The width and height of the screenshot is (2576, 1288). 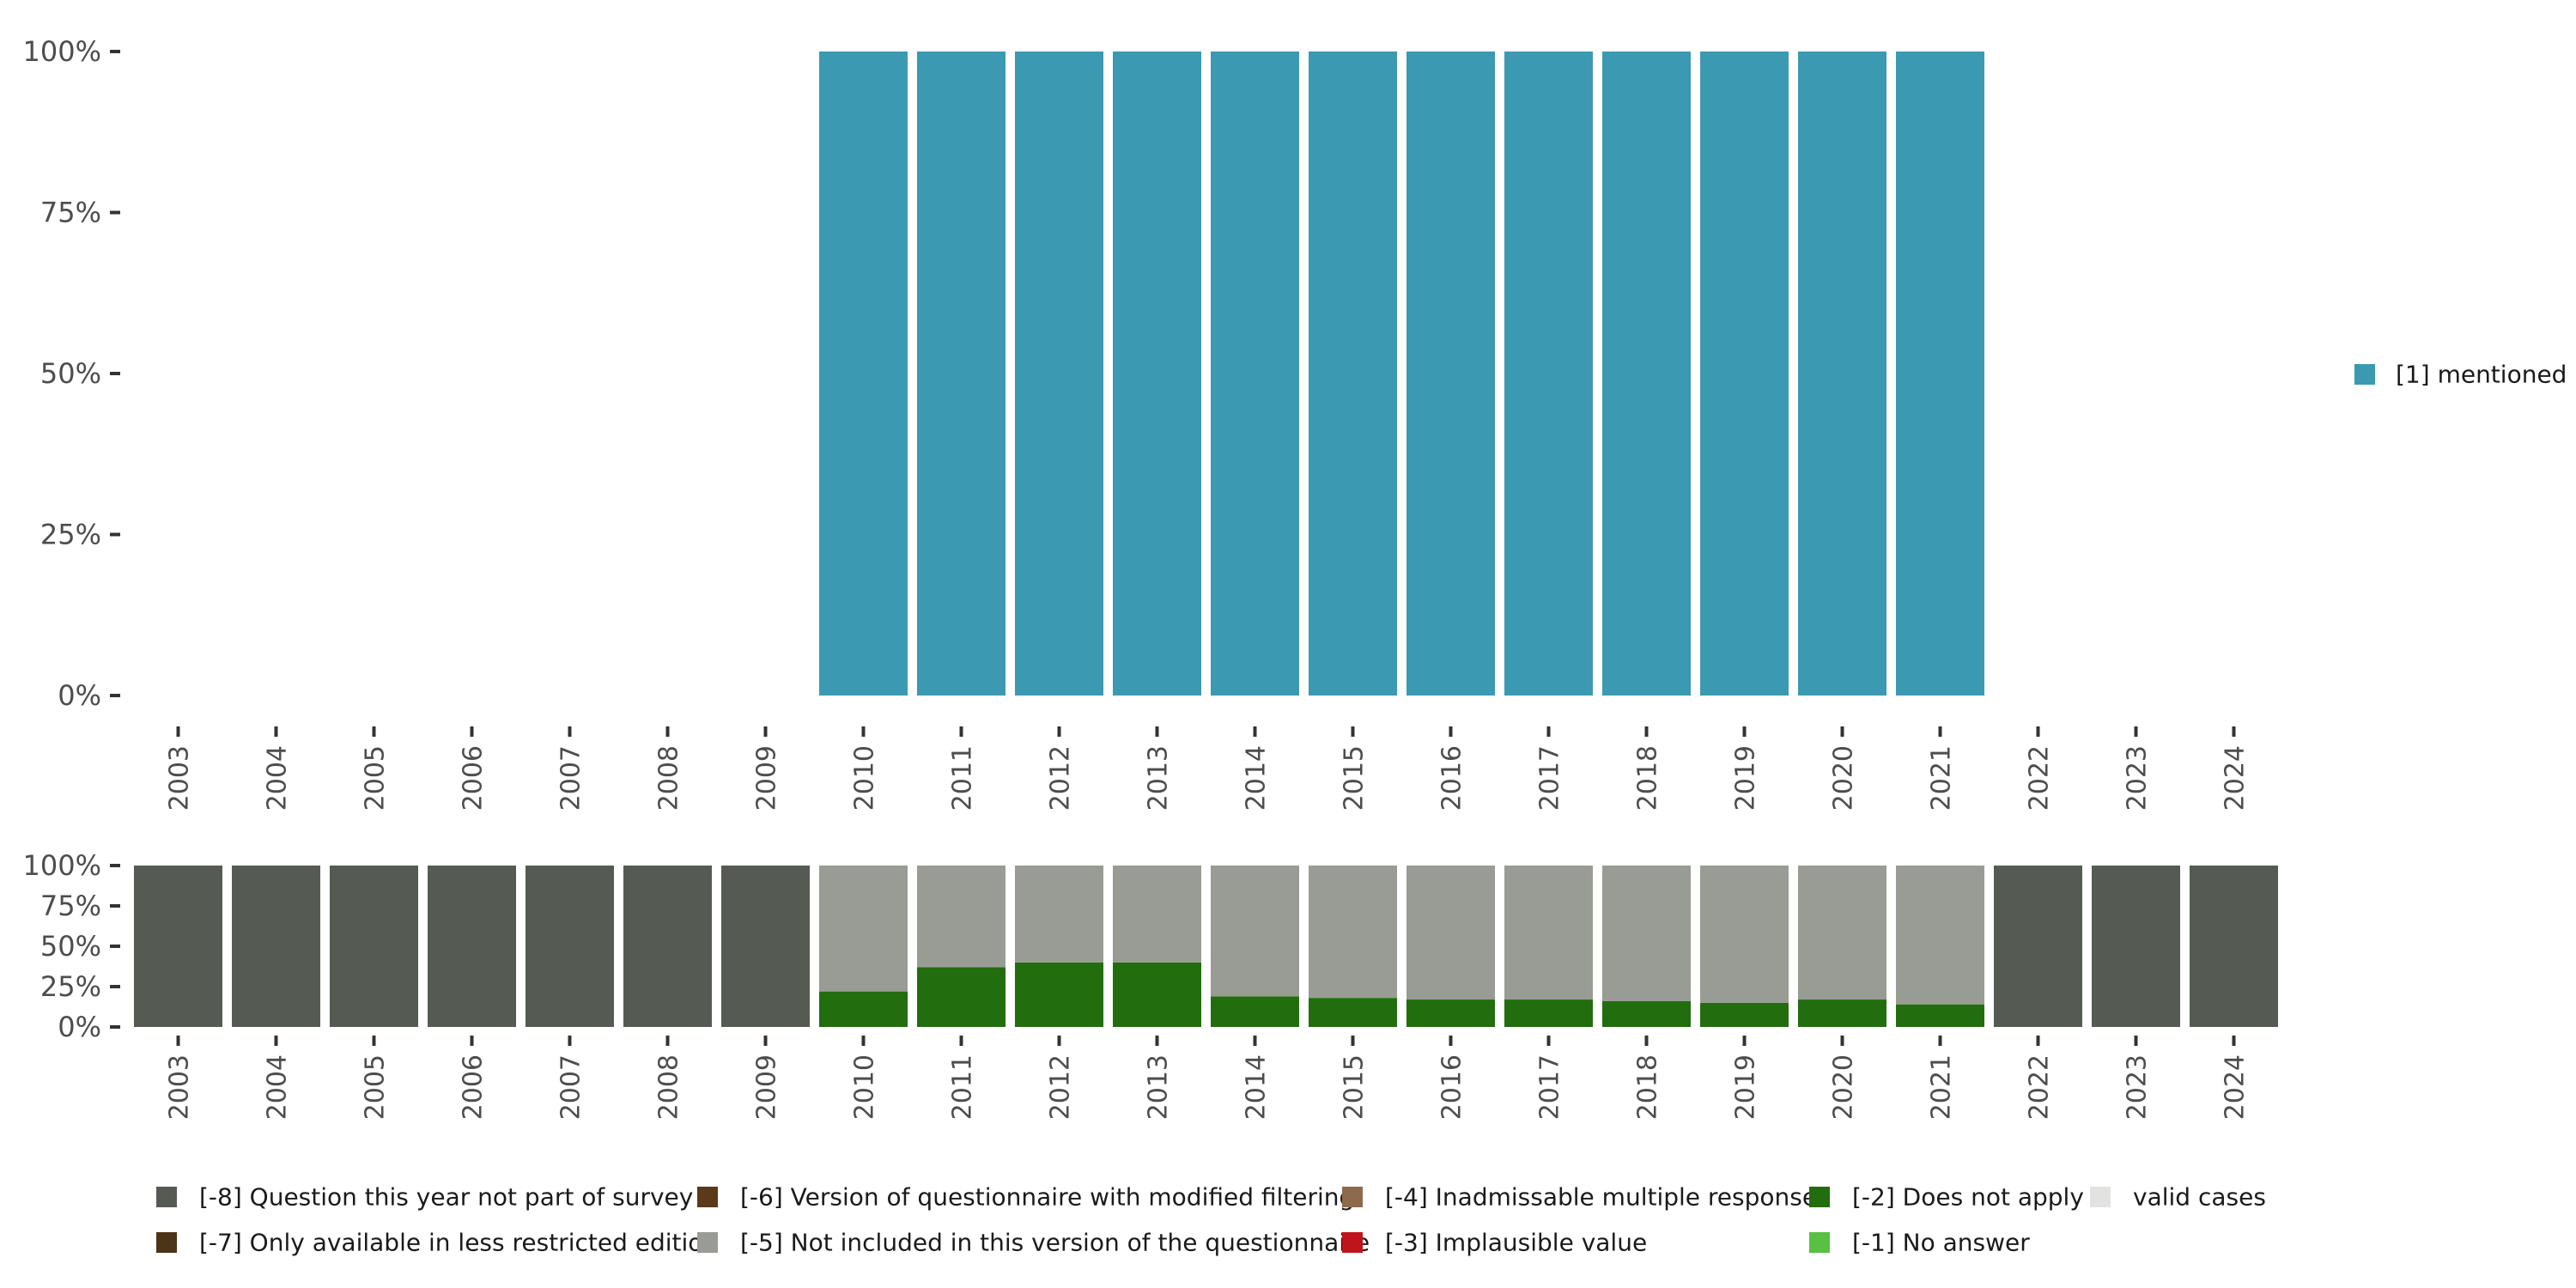 I want to click on top-bar-2019, so click(x=1744, y=374).